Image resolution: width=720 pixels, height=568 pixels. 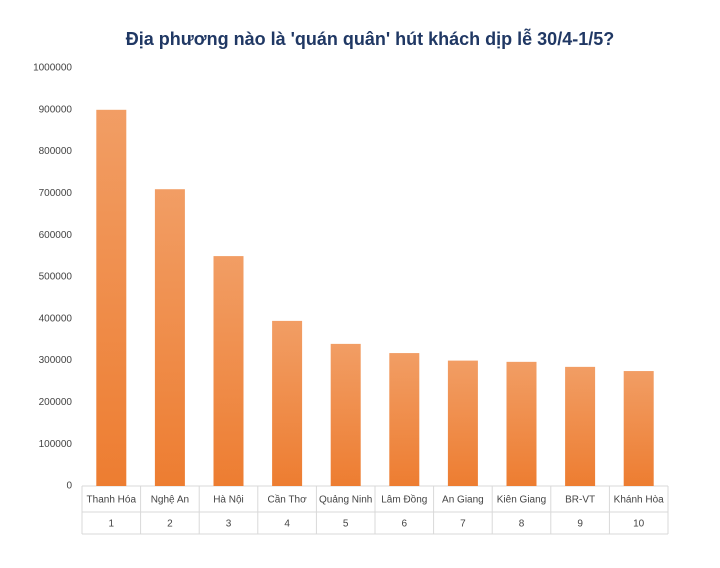 I want to click on rank-label: 5, so click(x=346, y=524).